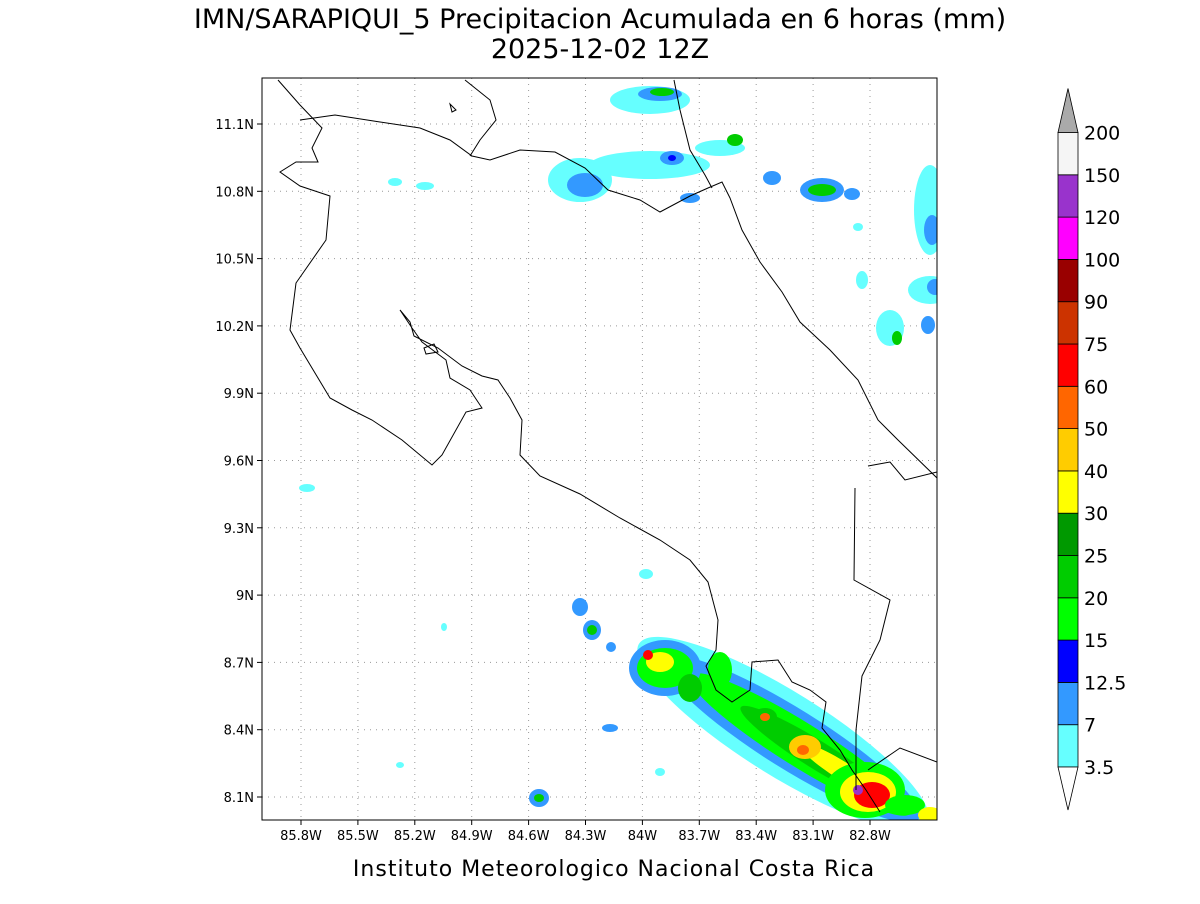  I want to click on colorbar-label: 15, so click(1096, 641).